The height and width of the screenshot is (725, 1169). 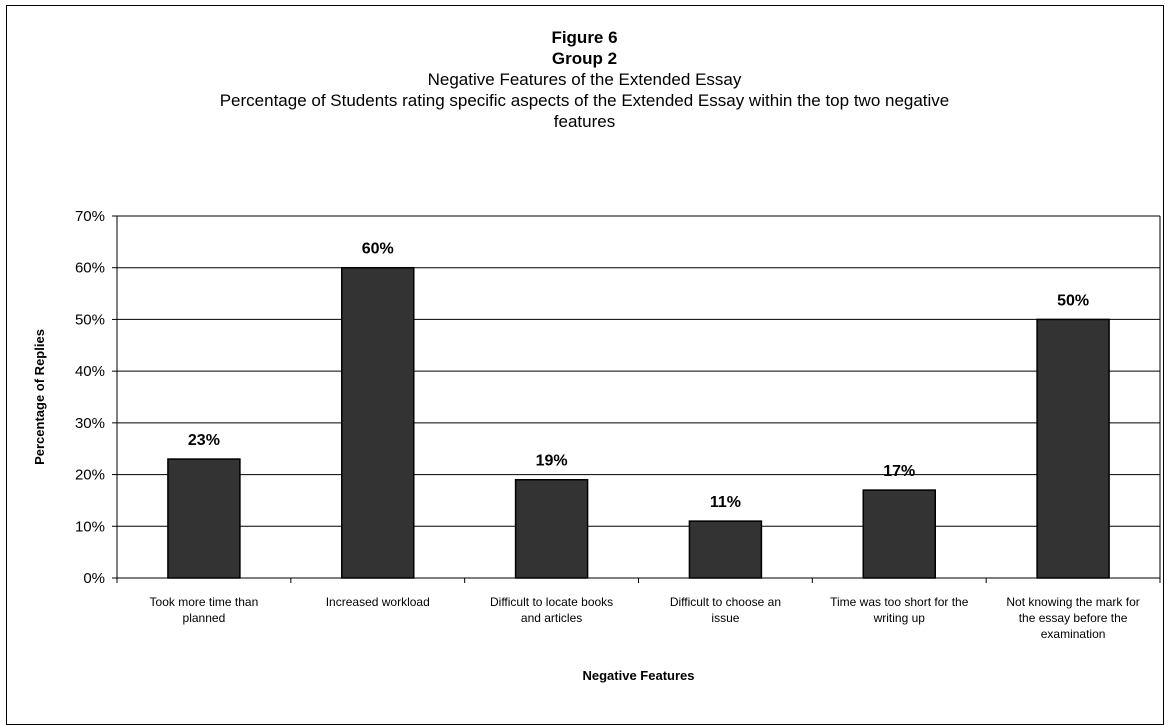 What do you see at coordinates (1072, 602) in the screenshot?
I see `category-label: Not knowing the mark for` at bounding box center [1072, 602].